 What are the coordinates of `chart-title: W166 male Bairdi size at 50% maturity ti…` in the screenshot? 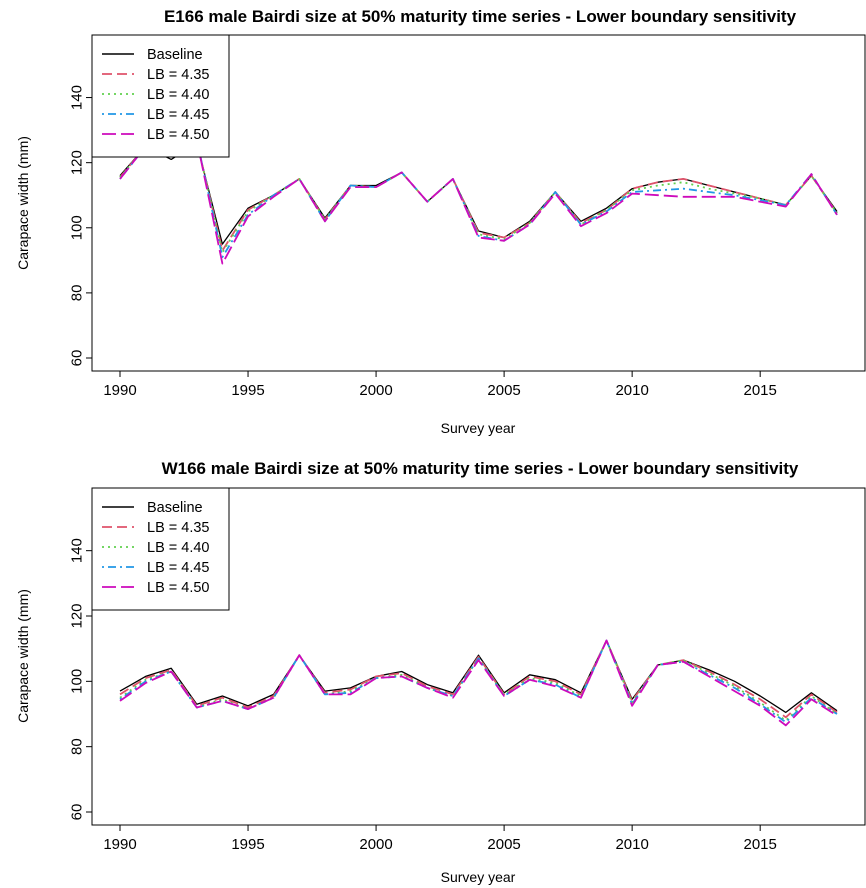 It's located at (480, 468).